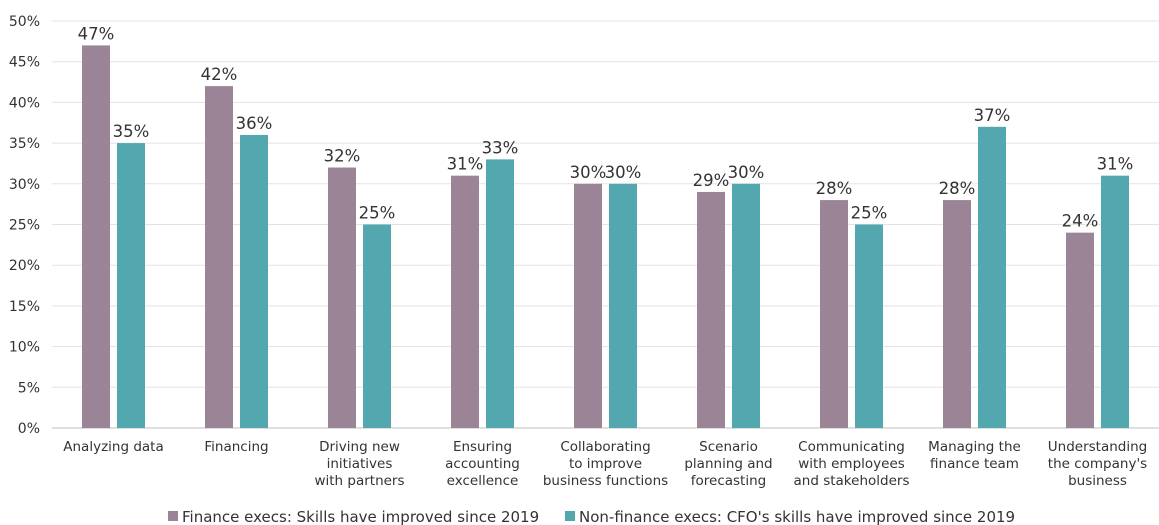 The image size is (1159, 525). Describe the element at coordinates (113, 447) in the screenshot. I see `category-label: Analyzing data` at that location.